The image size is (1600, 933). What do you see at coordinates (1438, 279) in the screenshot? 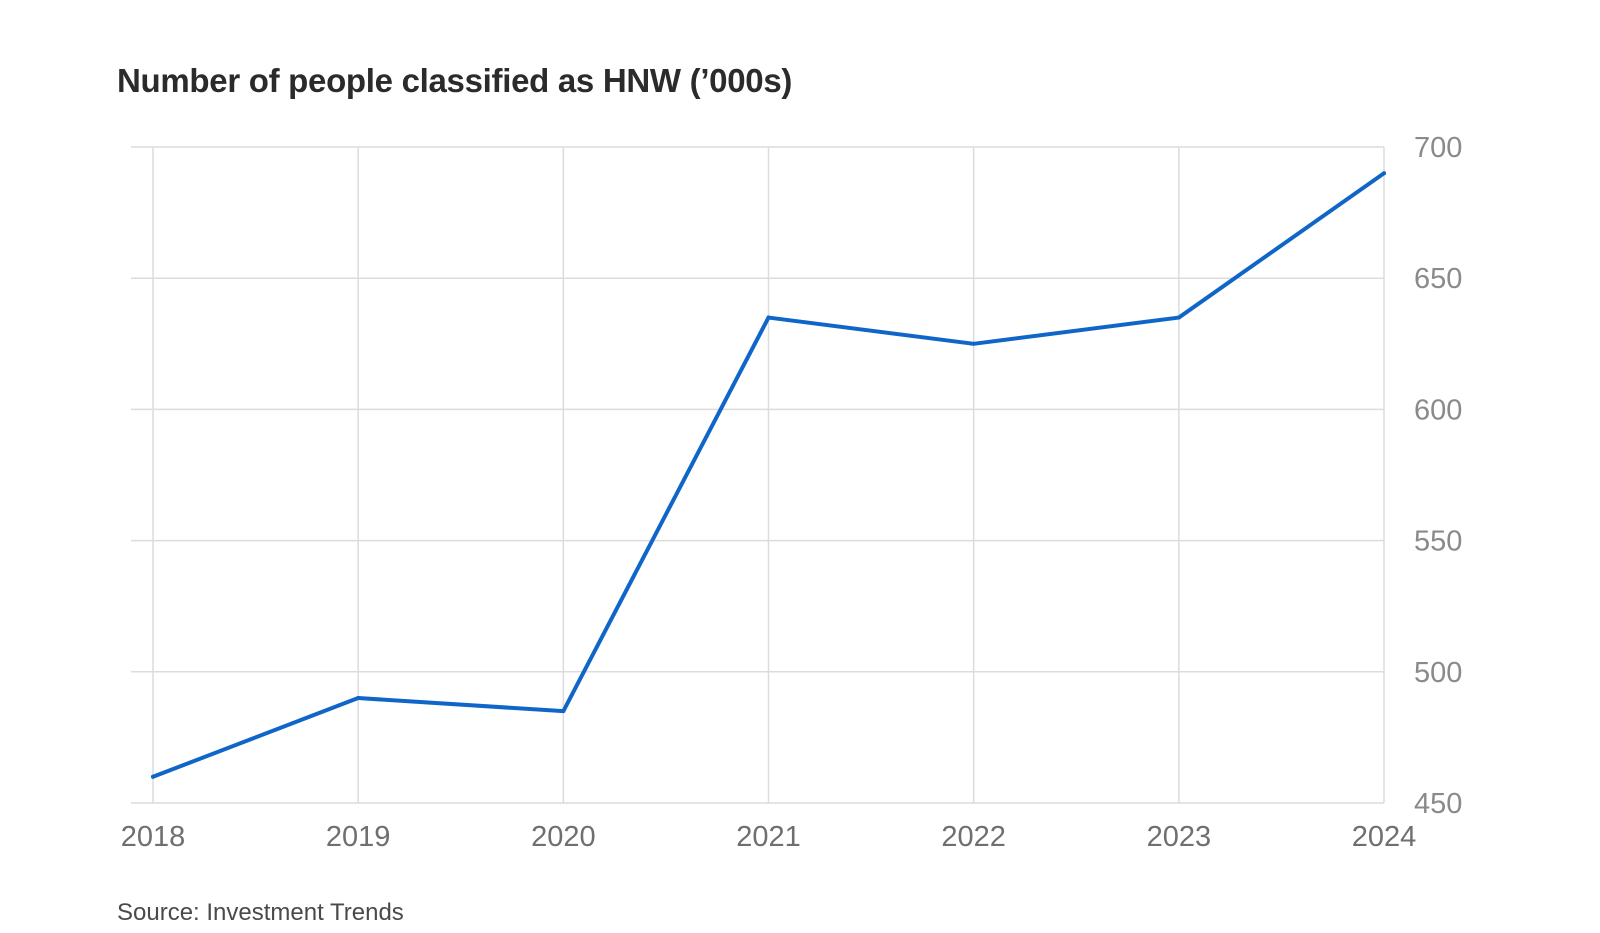
I see `y-tick-label: 650` at bounding box center [1438, 279].